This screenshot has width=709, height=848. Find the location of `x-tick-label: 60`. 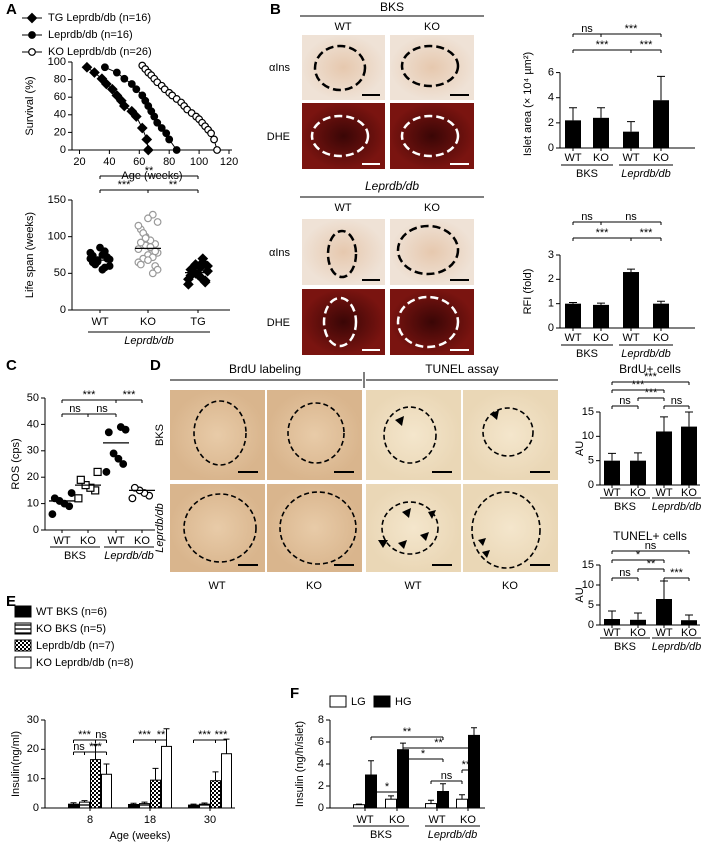

x-tick-label: 60 is located at coordinates (139, 162).